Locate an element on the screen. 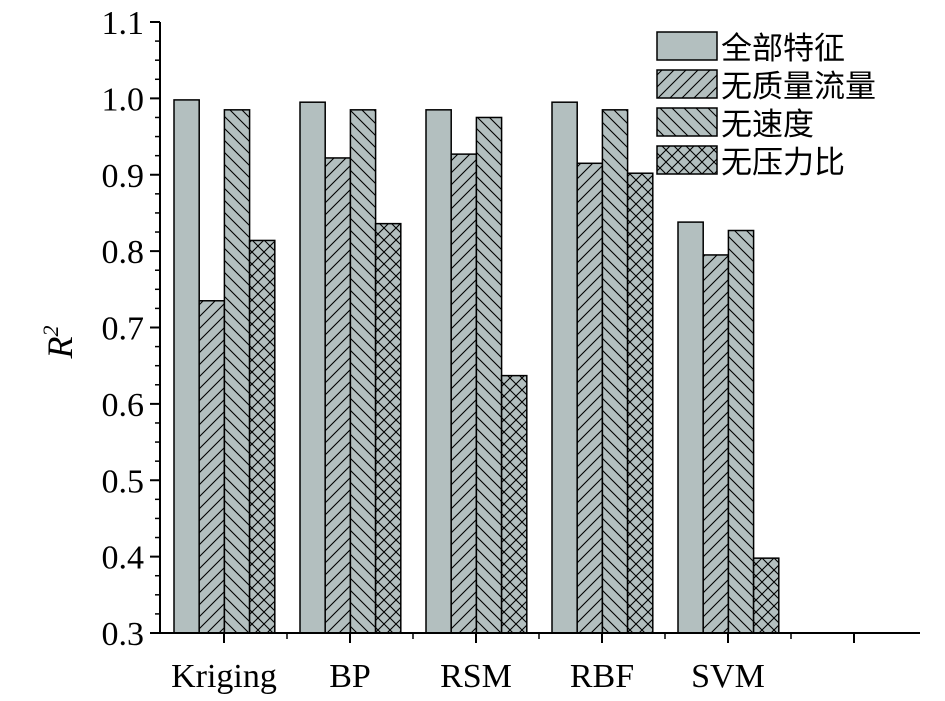  y-tick-label: 0.5 is located at coordinates (123, 481).